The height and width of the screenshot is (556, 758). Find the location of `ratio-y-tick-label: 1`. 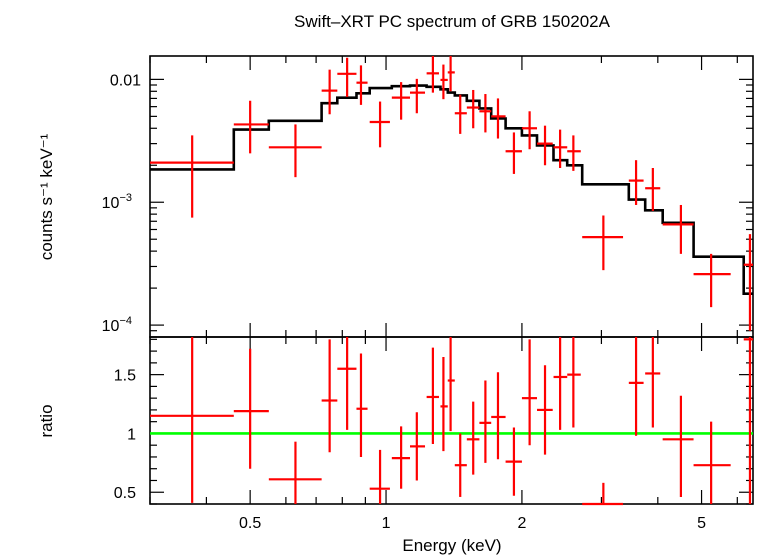

ratio-y-tick-label: 1 is located at coordinates (131, 434).